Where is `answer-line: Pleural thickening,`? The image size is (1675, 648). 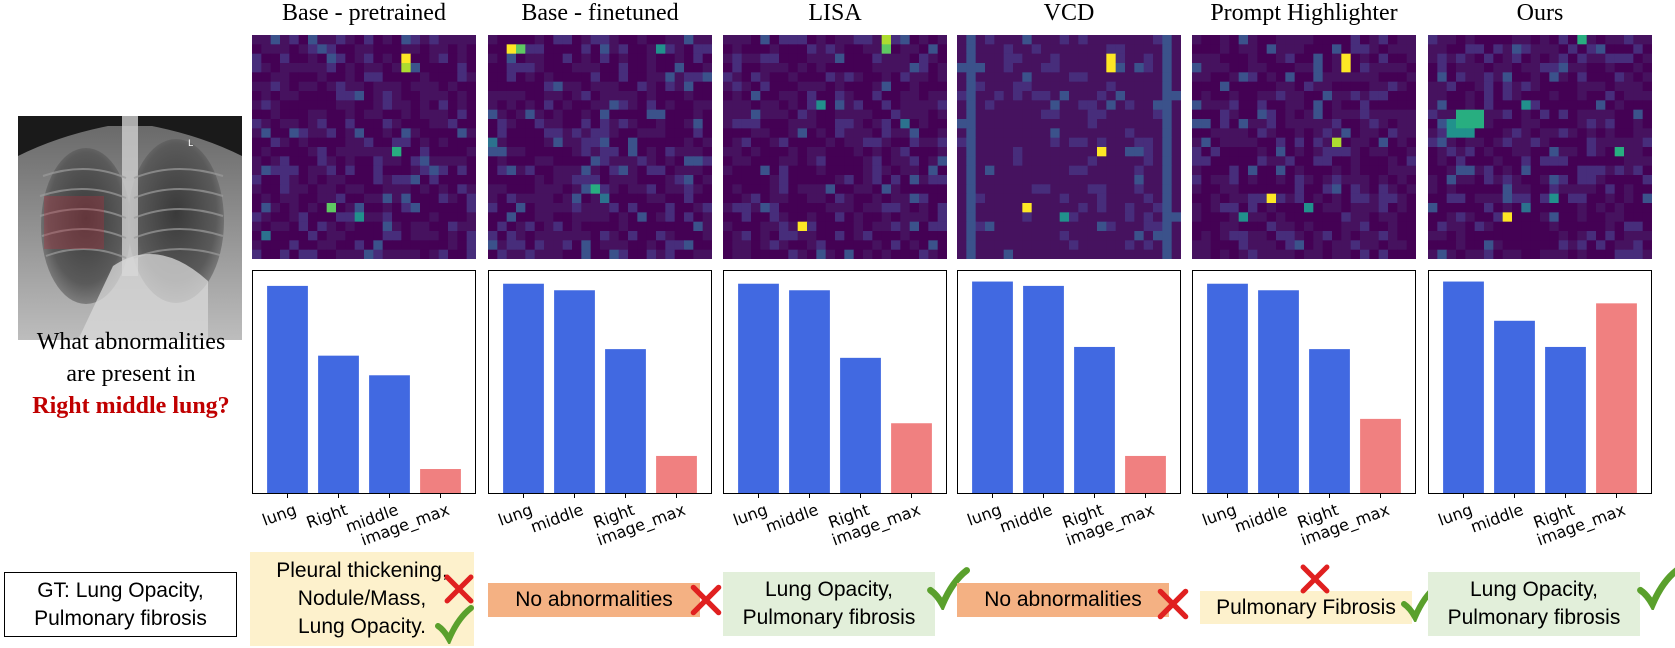
answer-line: Pleural thickening, is located at coordinates (362, 570).